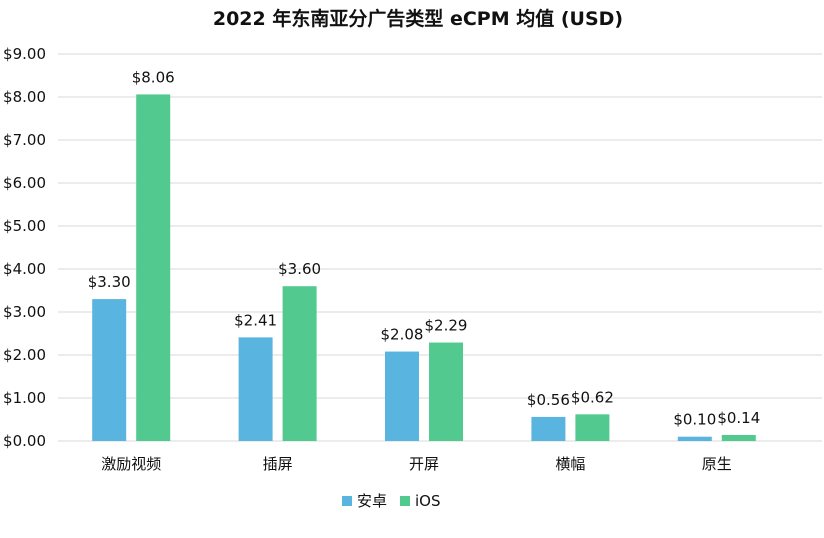 The width and height of the screenshot is (824, 538). I want to click on x-axis-categories: 激励视频 插屏 开屏 横幅 原生, so click(416, 464).